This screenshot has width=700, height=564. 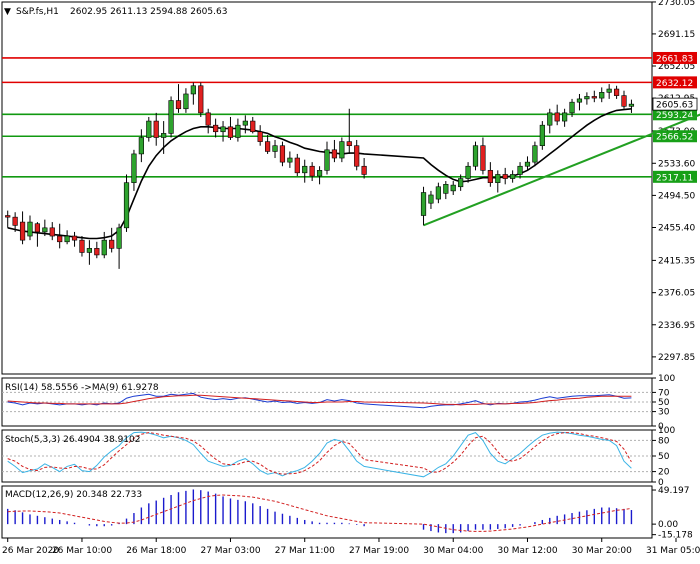 What do you see at coordinates (676, 35) in the screenshot?
I see `price-tick-label: 2691.15` at bounding box center [676, 35].